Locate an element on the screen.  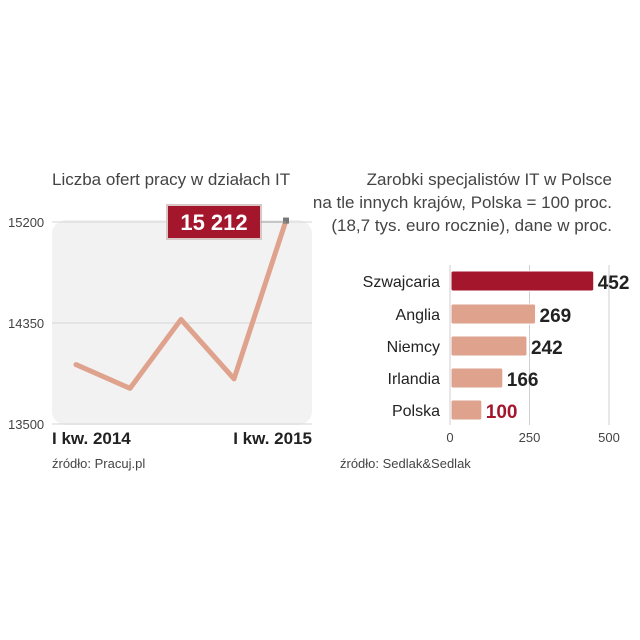
line-y-axis: 13500 14350 15200 is located at coordinates (26, 323).